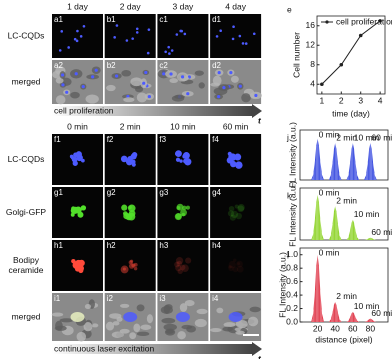  Describe the element at coordinates (236, 126) in the screenshot. I see `column-header: 60 min` at that location.